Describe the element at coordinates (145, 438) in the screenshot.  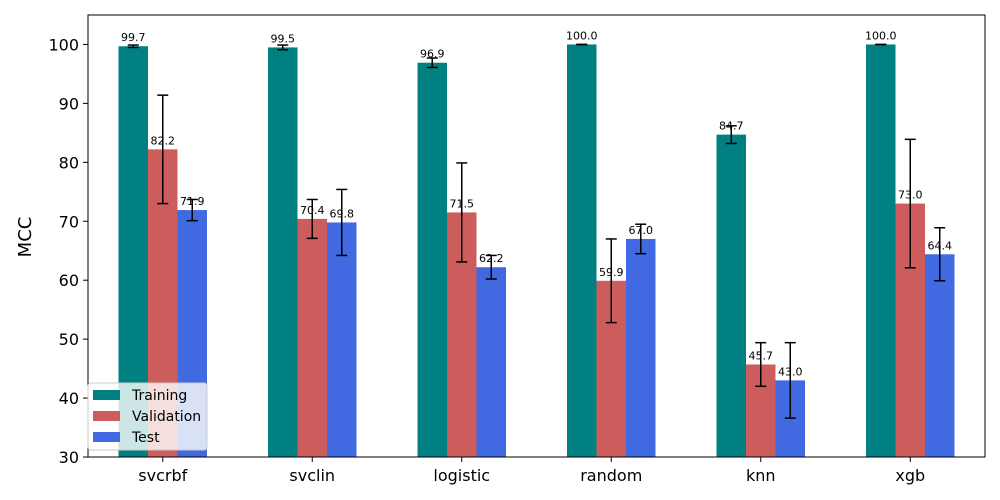
I see `legend-label-test: Test` at that location.